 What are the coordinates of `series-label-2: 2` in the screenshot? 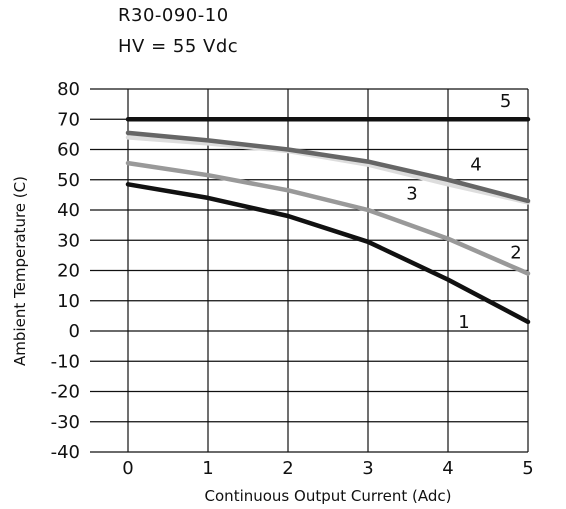 It's located at (515, 252).